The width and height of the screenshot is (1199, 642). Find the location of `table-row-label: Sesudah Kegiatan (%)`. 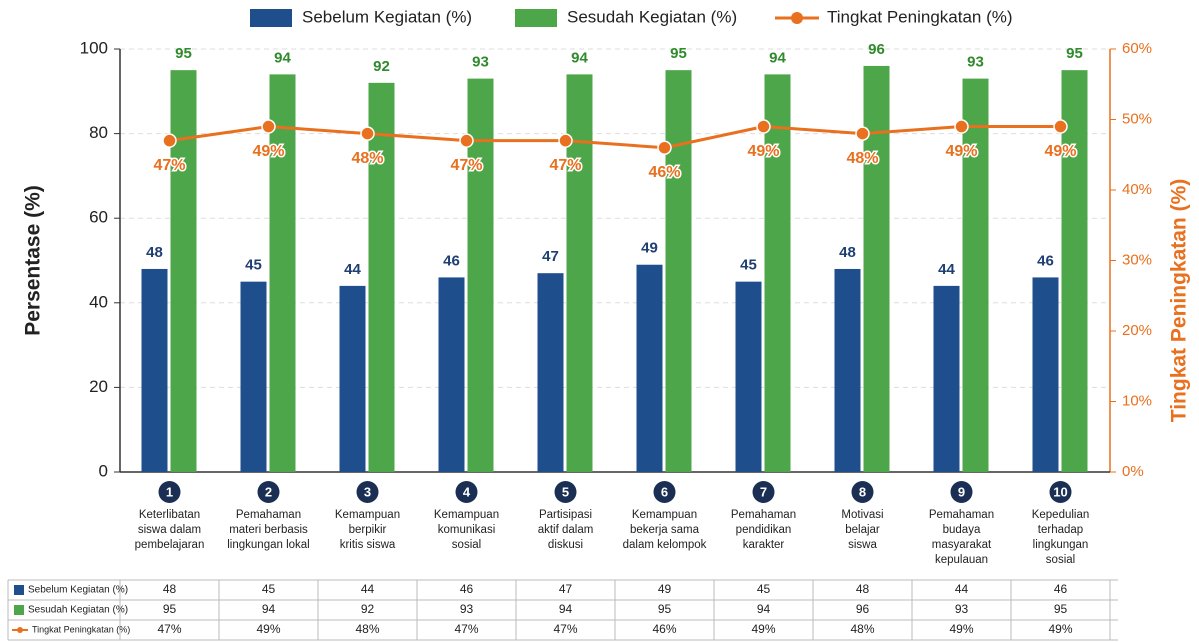

table-row-label: Sesudah Kegiatan (%) is located at coordinates (78, 610).